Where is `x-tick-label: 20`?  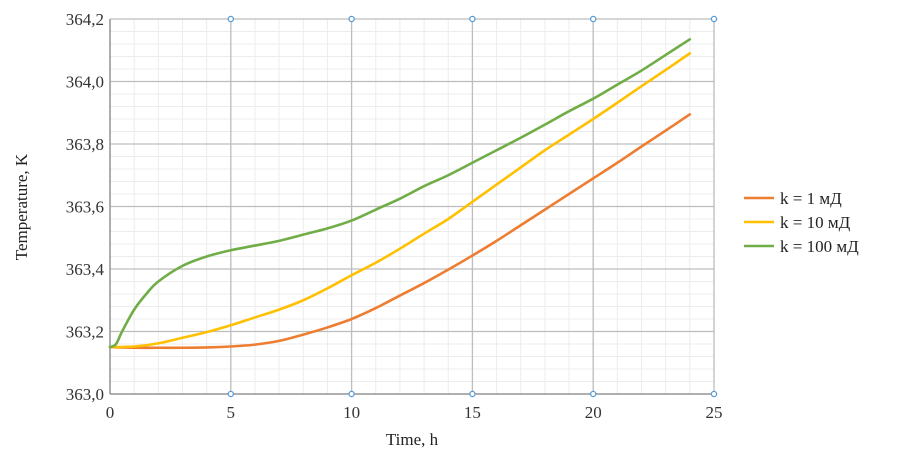
x-tick-label: 20 is located at coordinates (593, 412).